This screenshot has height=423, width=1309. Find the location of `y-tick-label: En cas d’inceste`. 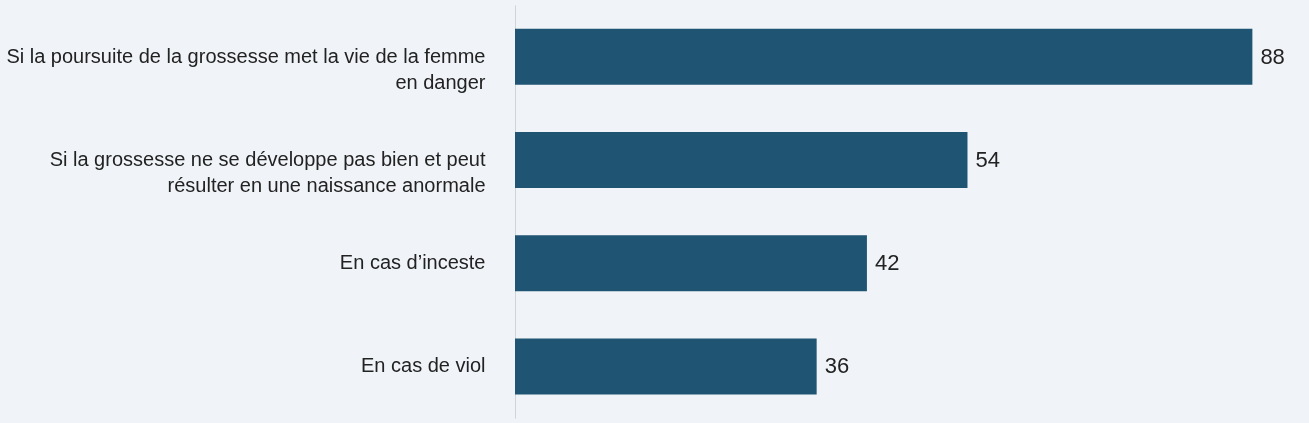

y-tick-label: En cas d’inceste is located at coordinates (412, 262).